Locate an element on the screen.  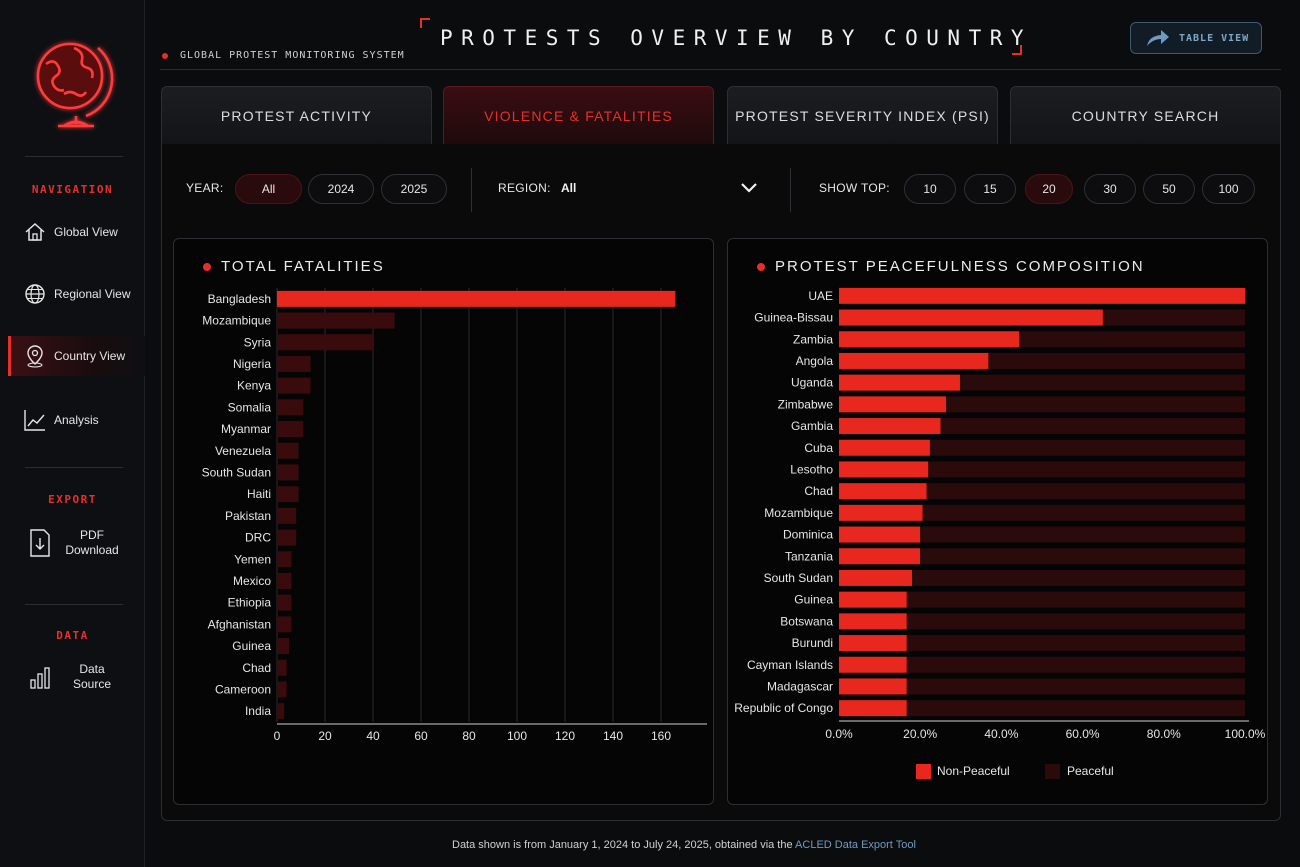
map-pin-icon is located at coordinates (35, 356).